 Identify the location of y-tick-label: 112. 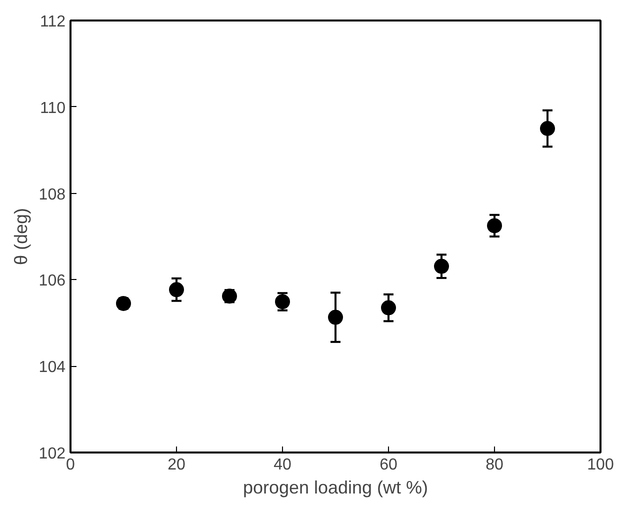
(53, 22).